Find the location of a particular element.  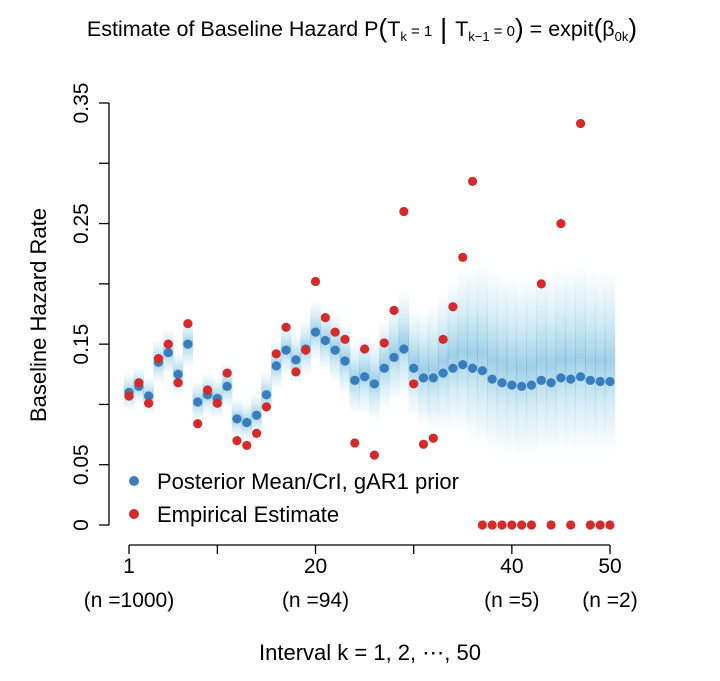

legend-marker-posterior is located at coordinates (134, 481).